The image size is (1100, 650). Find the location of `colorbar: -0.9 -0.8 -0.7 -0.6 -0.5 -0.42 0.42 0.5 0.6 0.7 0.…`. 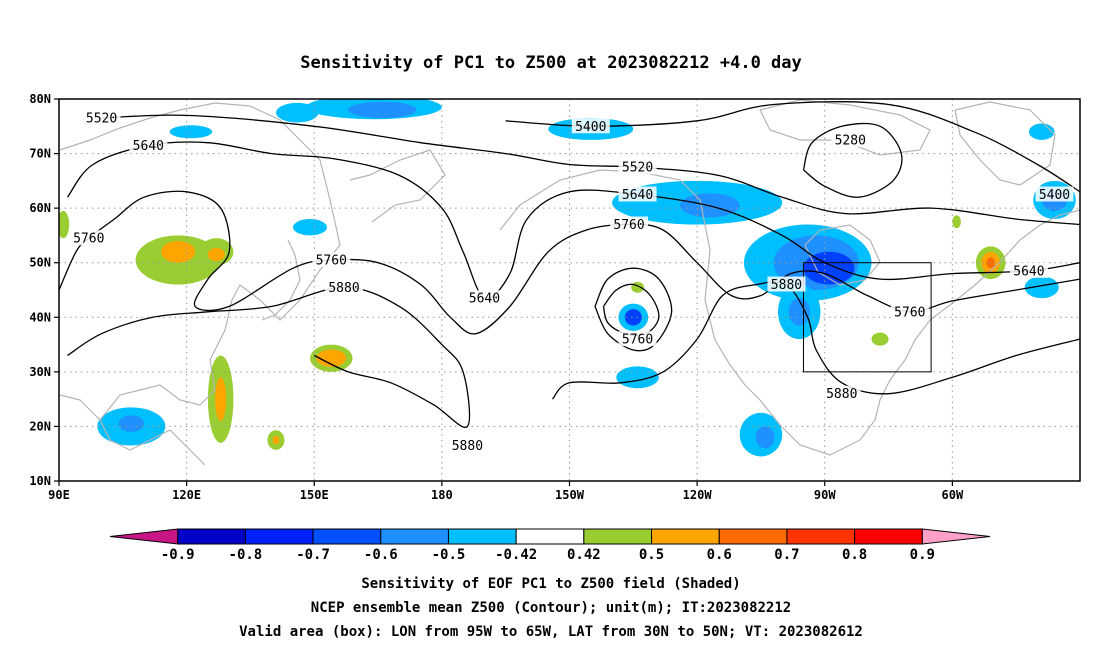

colorbar: -0.9 -0.8 -0.7 -0.6 -0.5 -0.42 0.42 0.5 0.6 0.7 0.… is located at coordinates (550, 545).